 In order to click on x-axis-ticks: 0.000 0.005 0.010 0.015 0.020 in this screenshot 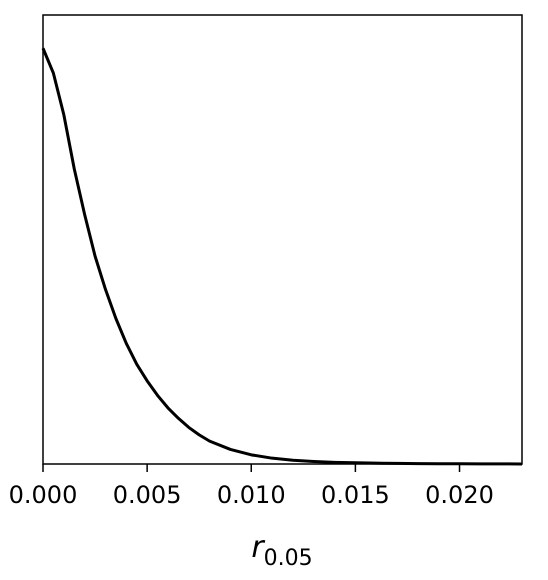, I will do `click(251, 486)`.